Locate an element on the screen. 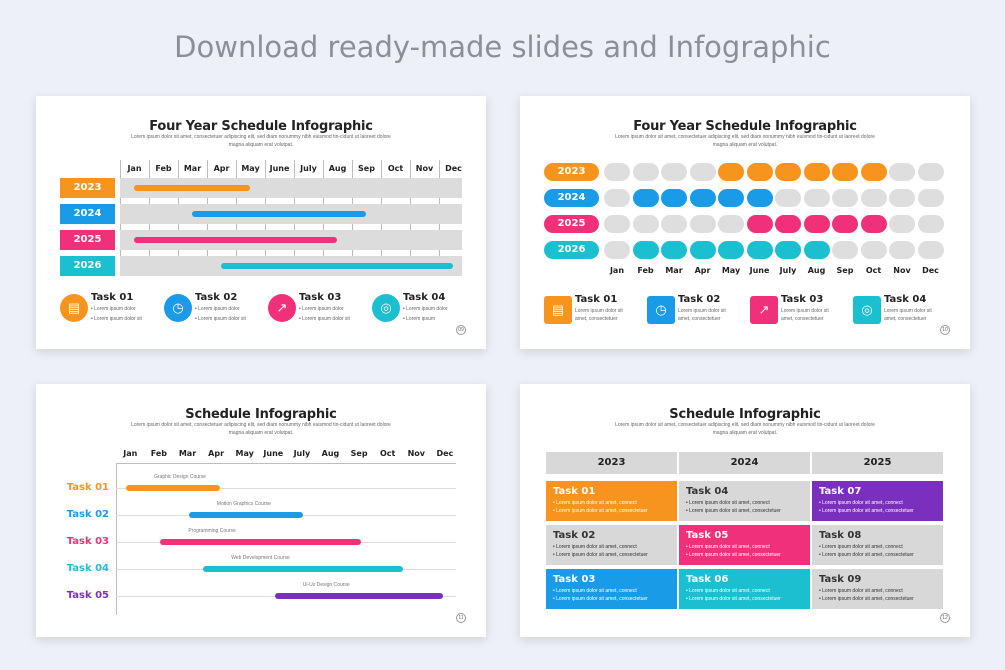 This screenshot has height=670, width=1005. task-bullet: • Lorem ipsum is located at coordinates (419, 319).